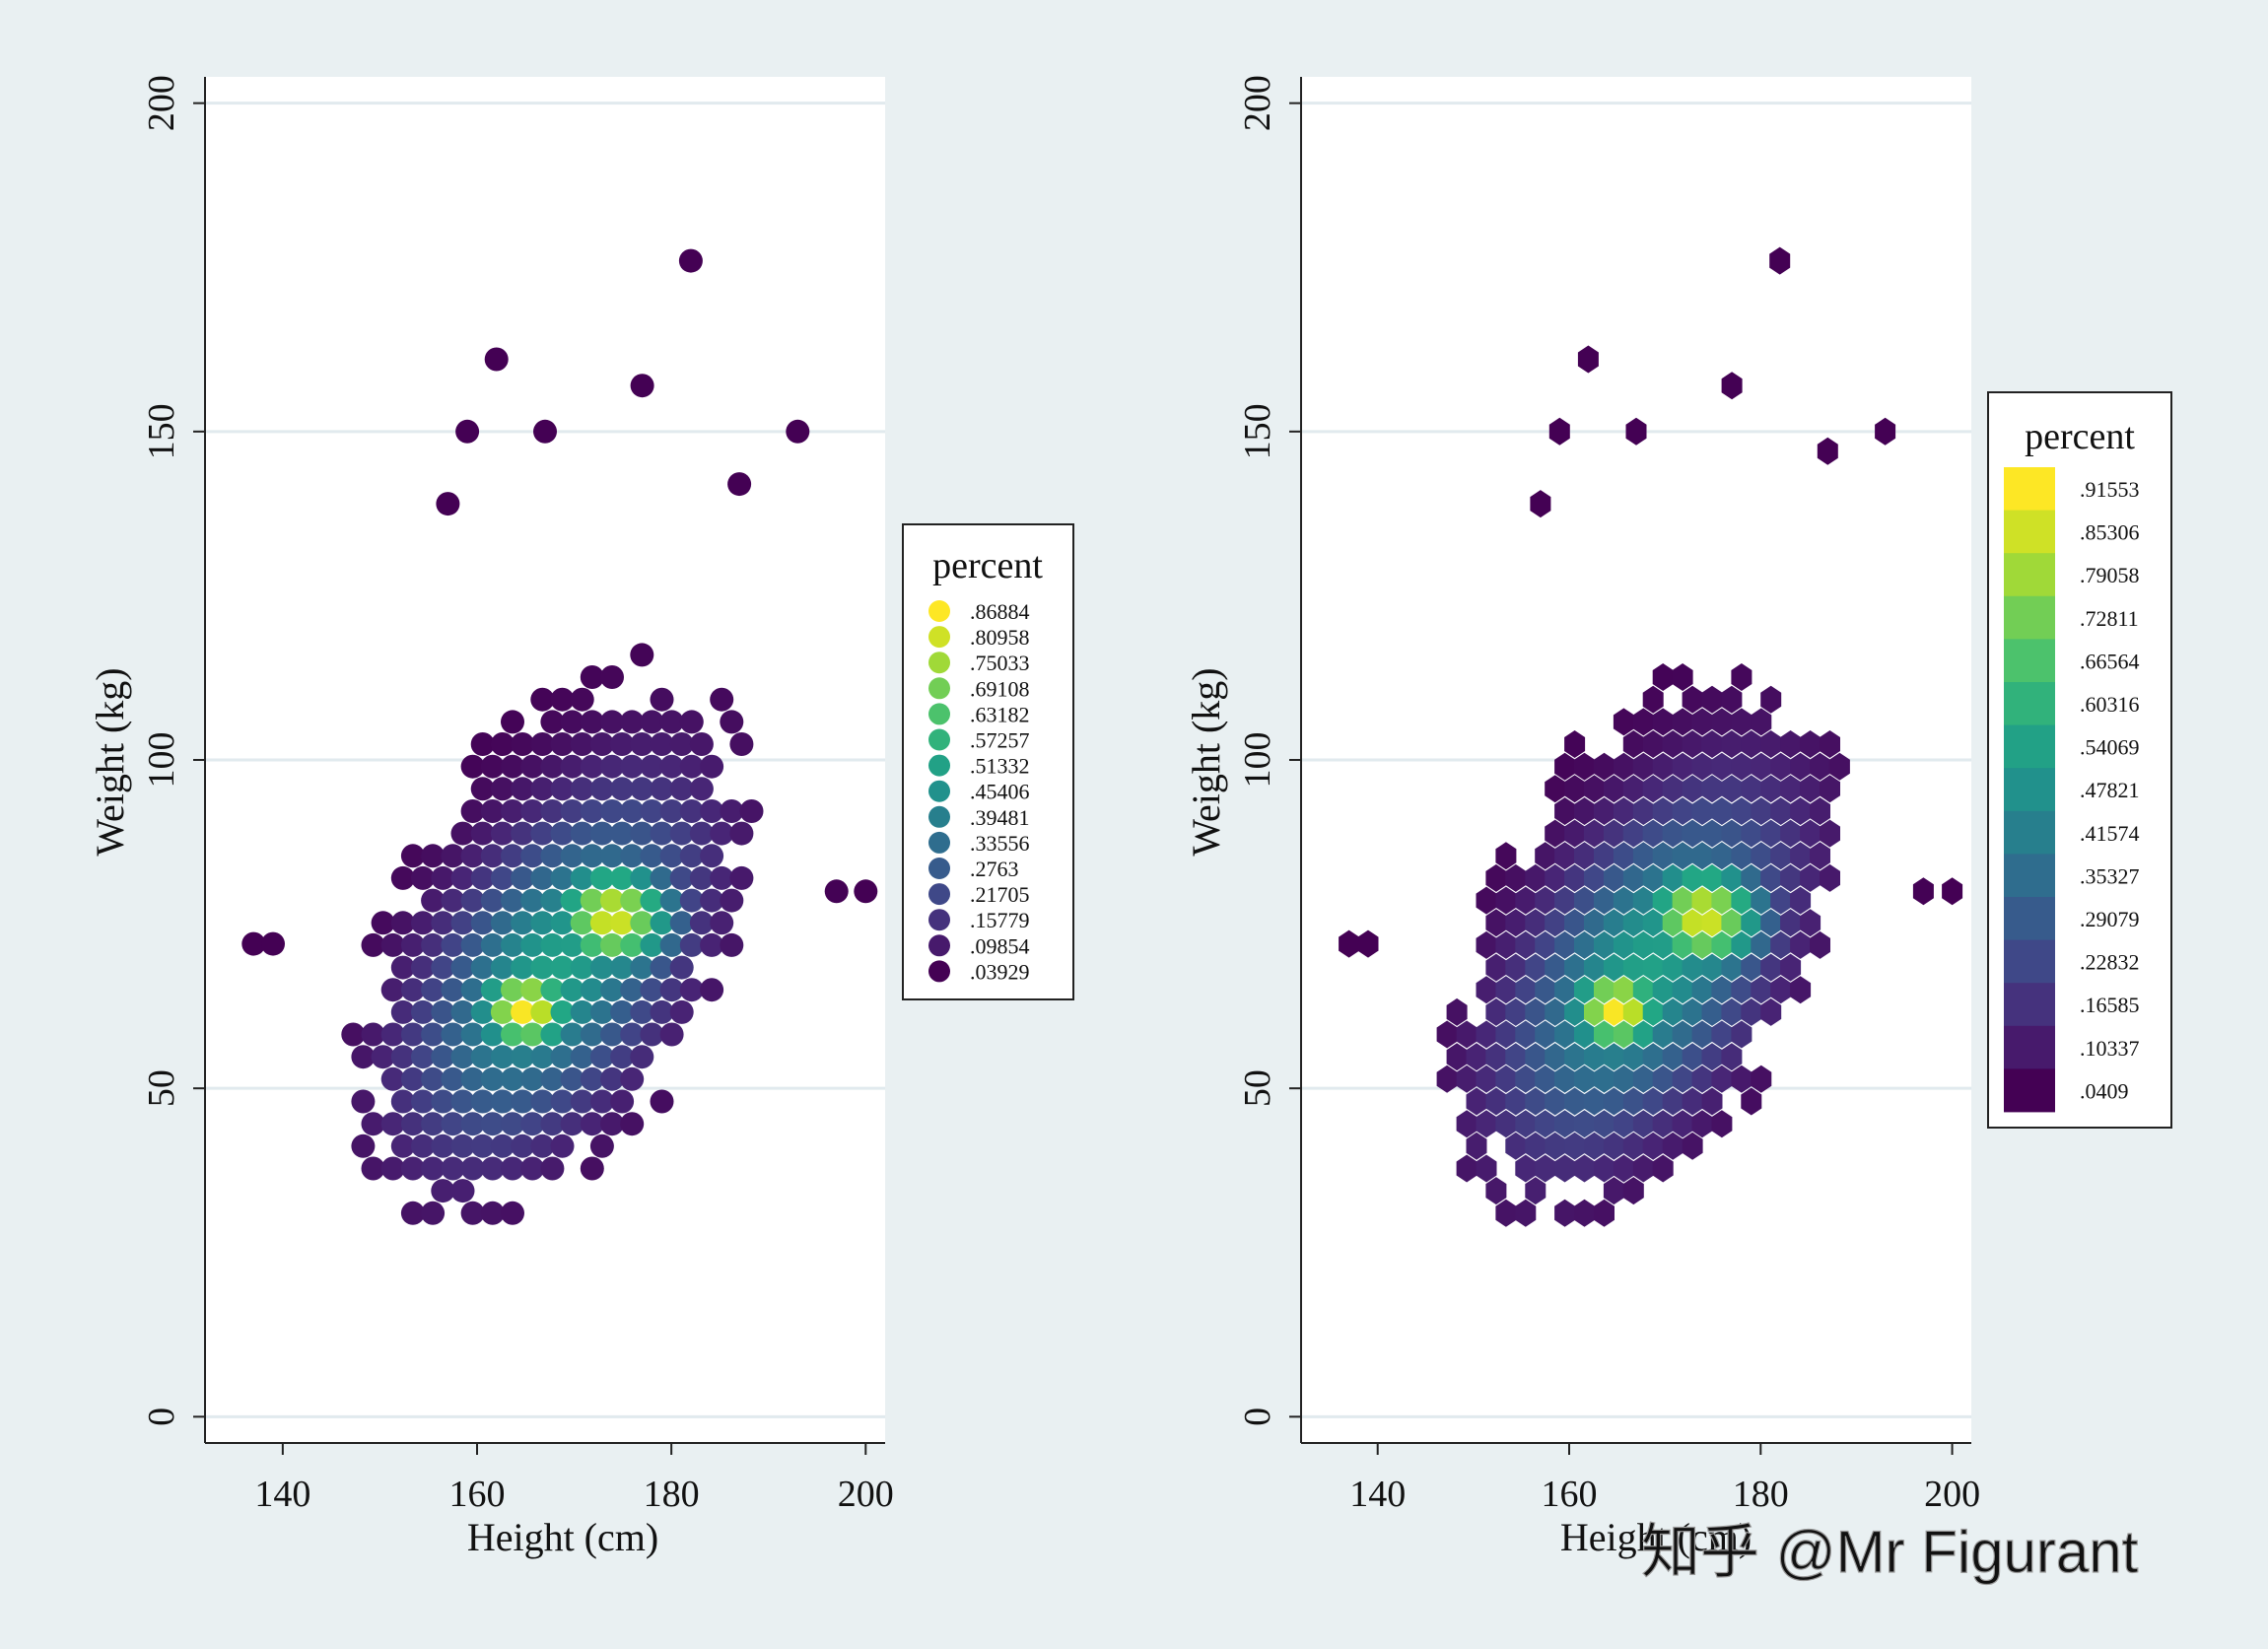 Image resolution: width=2268 pixels, height=1649 pixels. Describe the element at coordinates (1000, 611) in the screenshot. I see `left-legend-label: .86884` at that location.